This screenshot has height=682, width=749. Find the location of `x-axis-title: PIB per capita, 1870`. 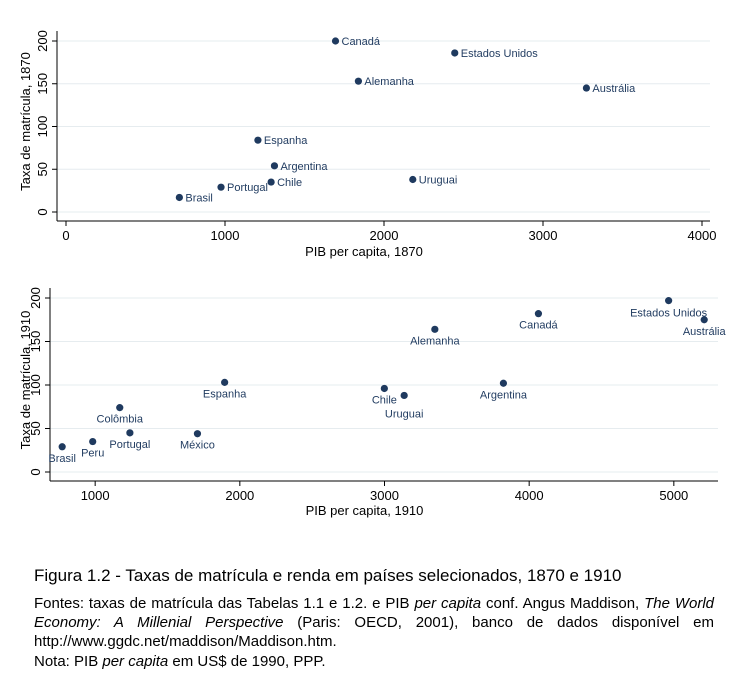

x-axis-title: PIB per capita, 1870 is located at coordinates (364, 251).